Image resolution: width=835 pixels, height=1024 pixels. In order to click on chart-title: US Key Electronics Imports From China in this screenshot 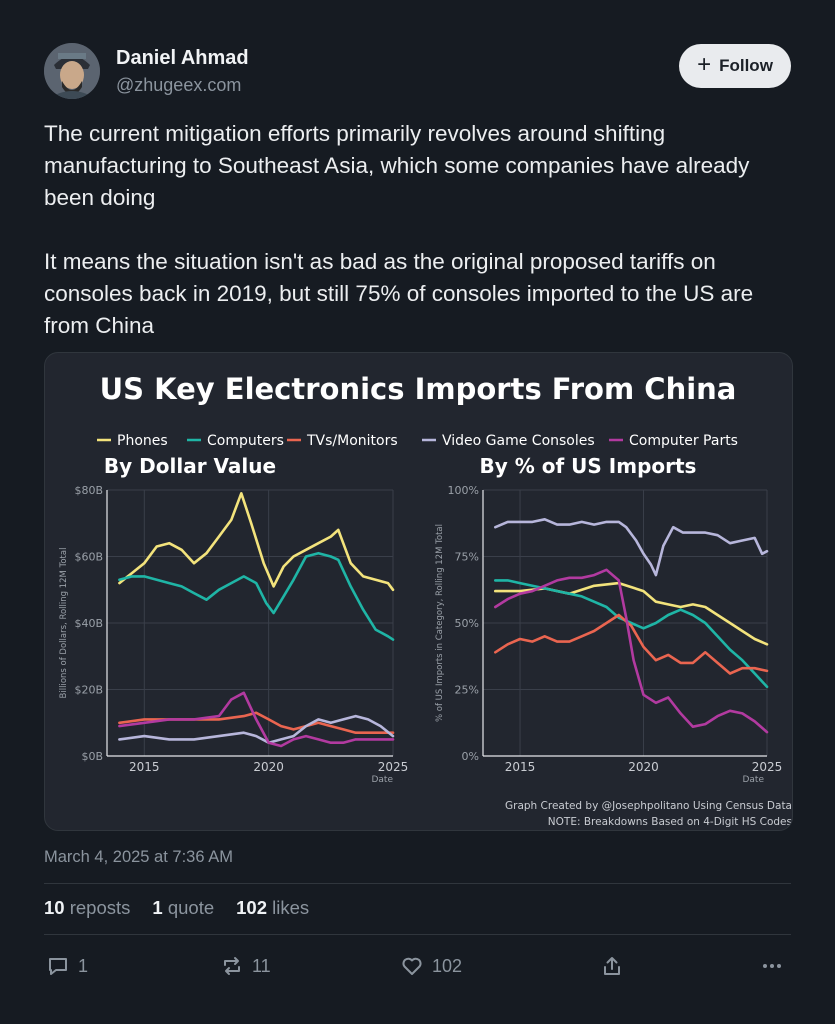, I will do `click(418, 389)`.